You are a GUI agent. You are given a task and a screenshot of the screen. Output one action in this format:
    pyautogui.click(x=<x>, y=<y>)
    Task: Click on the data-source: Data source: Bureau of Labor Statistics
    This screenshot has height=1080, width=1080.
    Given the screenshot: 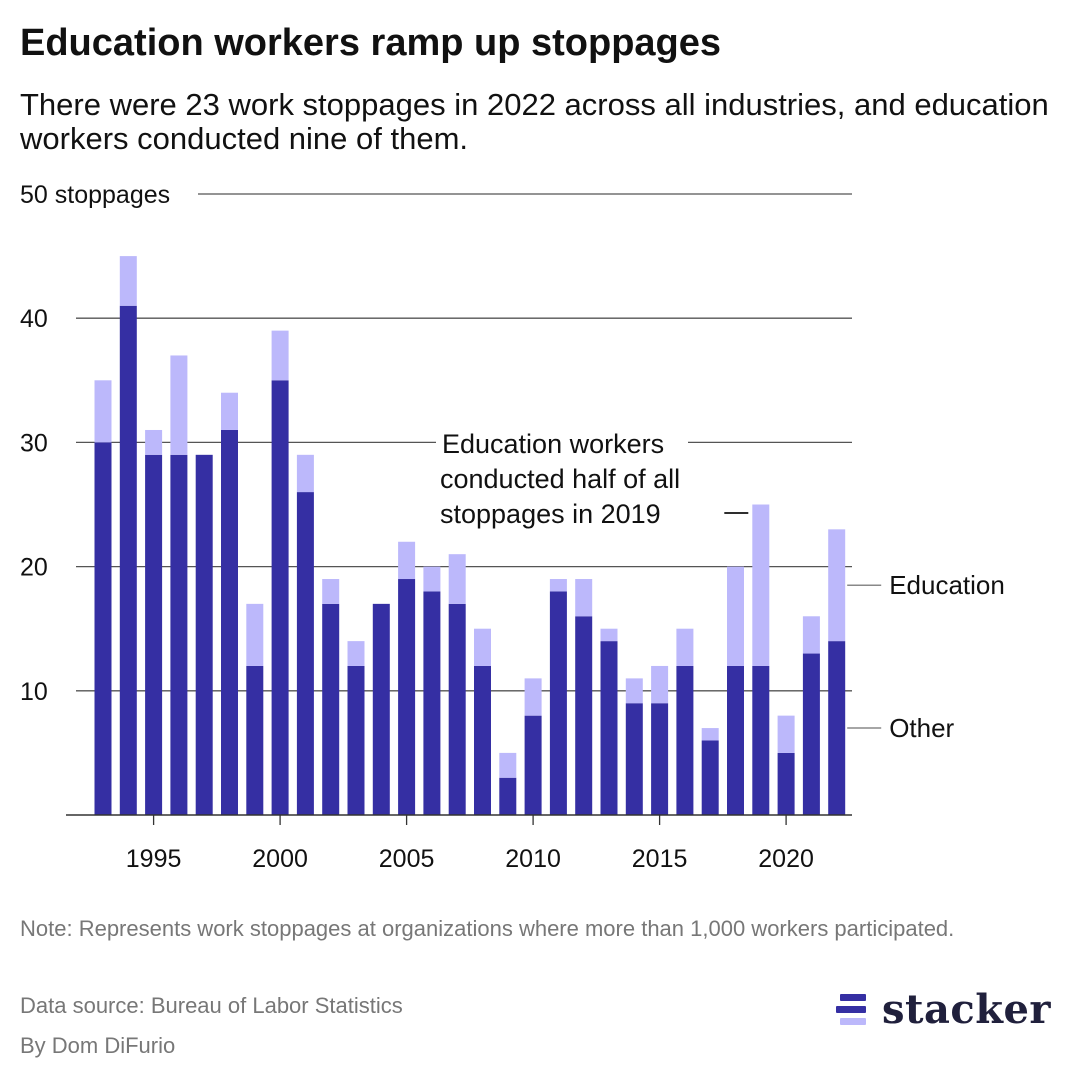 What is the action you would take?
    pyautogui.click(x=211, y=1005)
    